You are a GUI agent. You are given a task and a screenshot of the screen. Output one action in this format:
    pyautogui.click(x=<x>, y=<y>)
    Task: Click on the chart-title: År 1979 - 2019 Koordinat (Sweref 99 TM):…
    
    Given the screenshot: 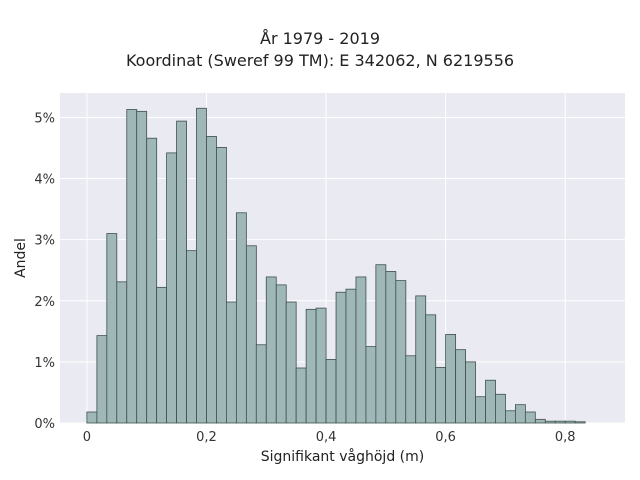 What is the action you would take?
    pyautogui.click(x=320, y=50)
    